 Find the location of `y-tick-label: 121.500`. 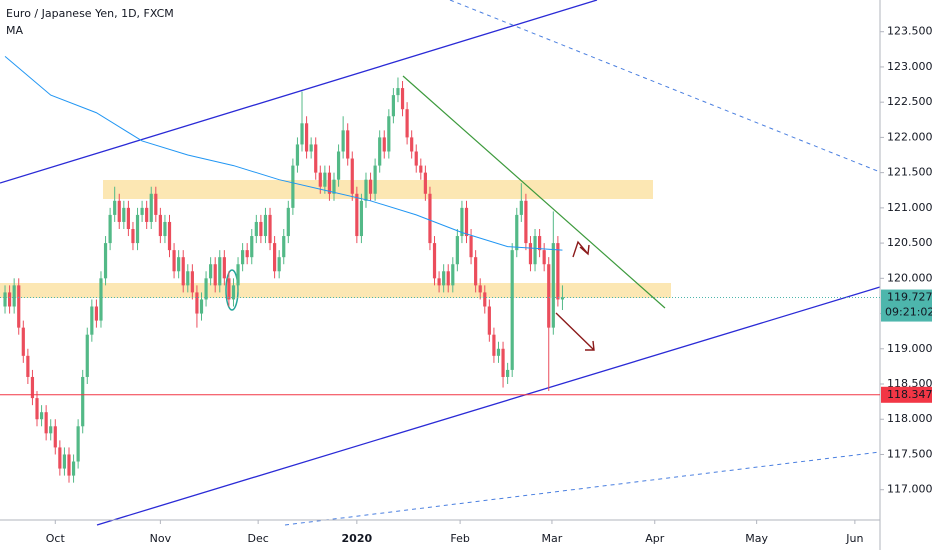

y-tick-label: 121.500 is located at coordinates (909, 172).